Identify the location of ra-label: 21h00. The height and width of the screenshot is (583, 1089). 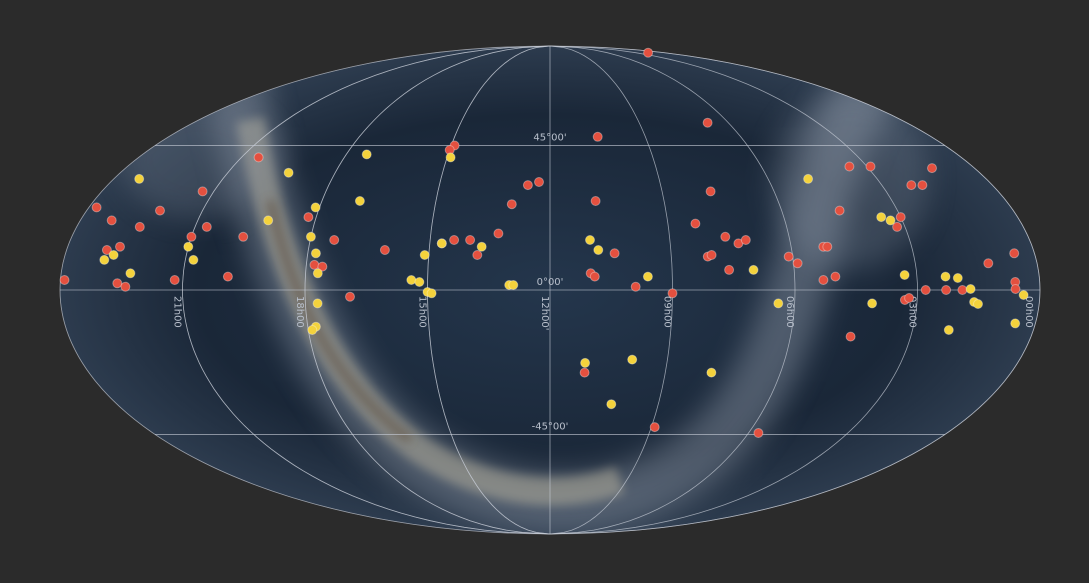
(177, 312).